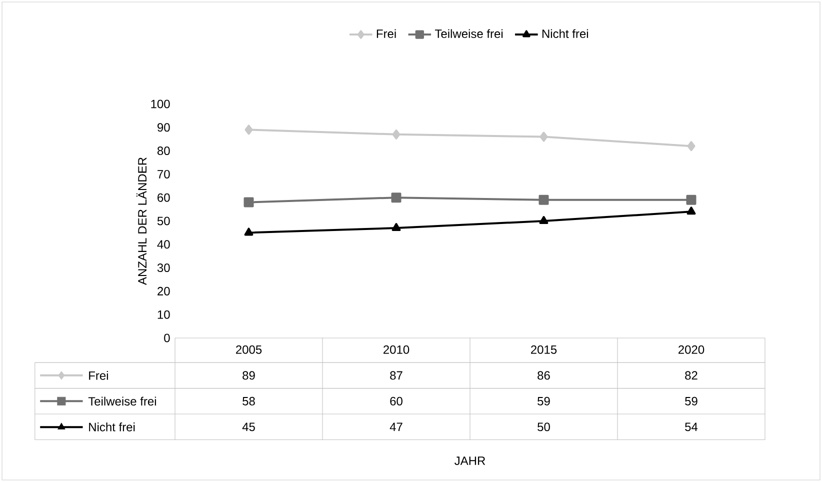  I want to click on y-tick-label: 0, so click(167, 338).